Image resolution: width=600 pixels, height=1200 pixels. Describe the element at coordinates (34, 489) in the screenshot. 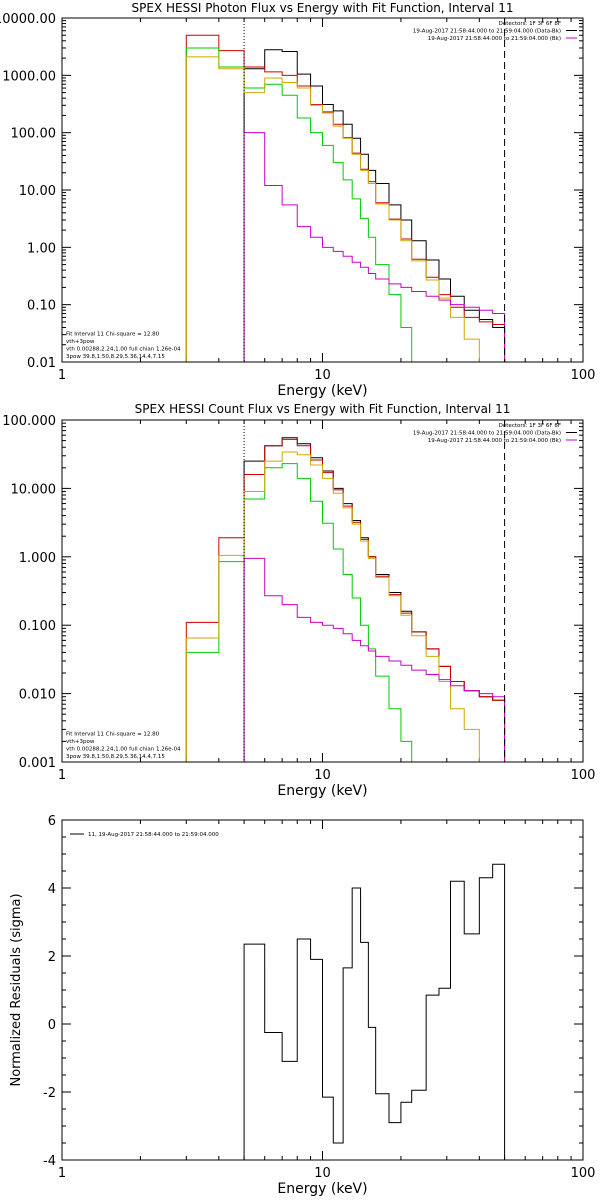

I see `y-tick-label: 10.000` at that location.